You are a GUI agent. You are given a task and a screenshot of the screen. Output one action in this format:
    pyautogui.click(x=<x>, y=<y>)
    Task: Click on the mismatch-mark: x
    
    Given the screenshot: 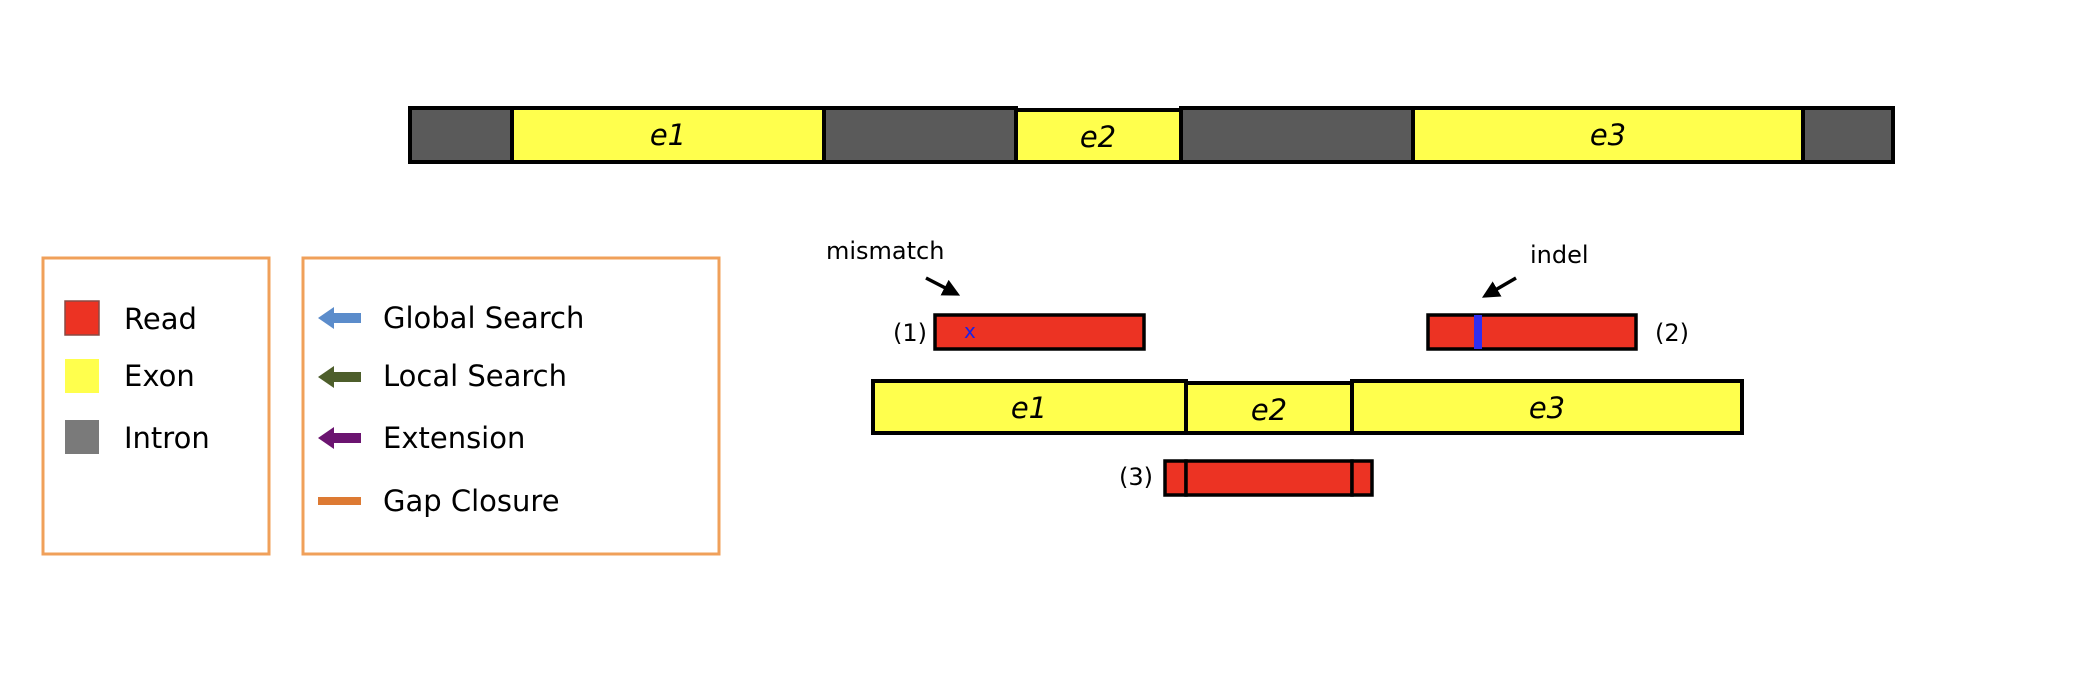 What is the action you would take?
    pyautogui.click(x=970, y=331)
    